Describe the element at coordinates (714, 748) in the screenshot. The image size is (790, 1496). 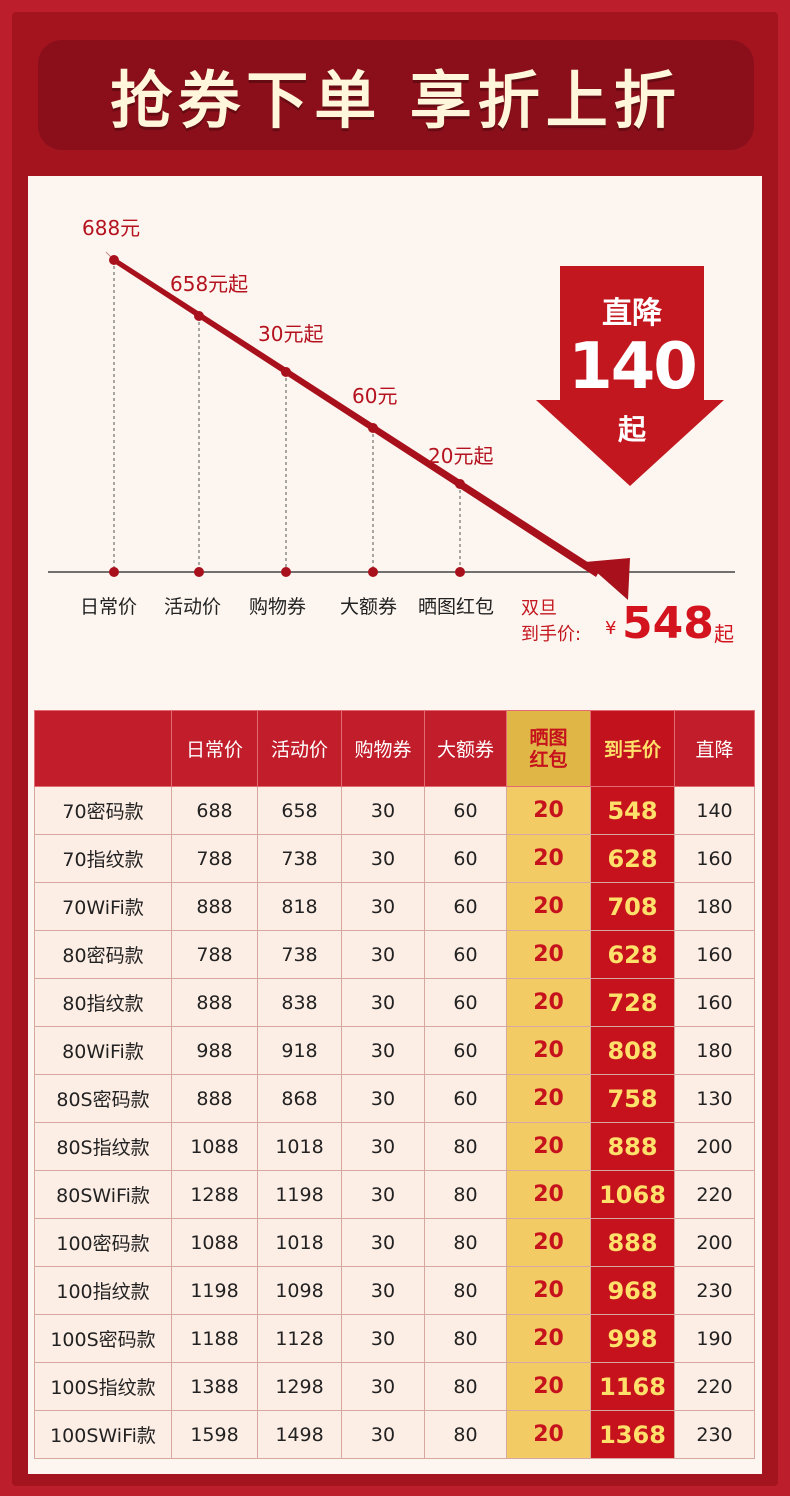
I see `table-header: 直降` at that location.